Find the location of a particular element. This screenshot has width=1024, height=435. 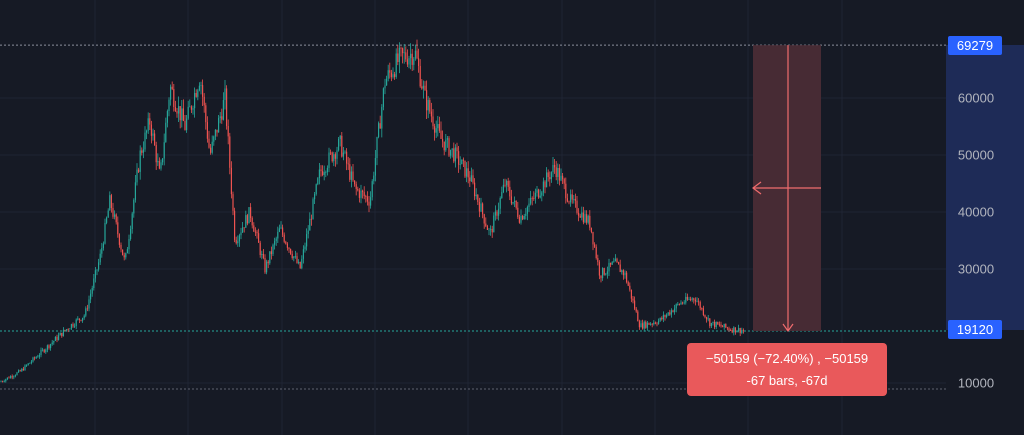

measurement-bars-text: -67 bars, -67d is located at coordinates (787, 380).